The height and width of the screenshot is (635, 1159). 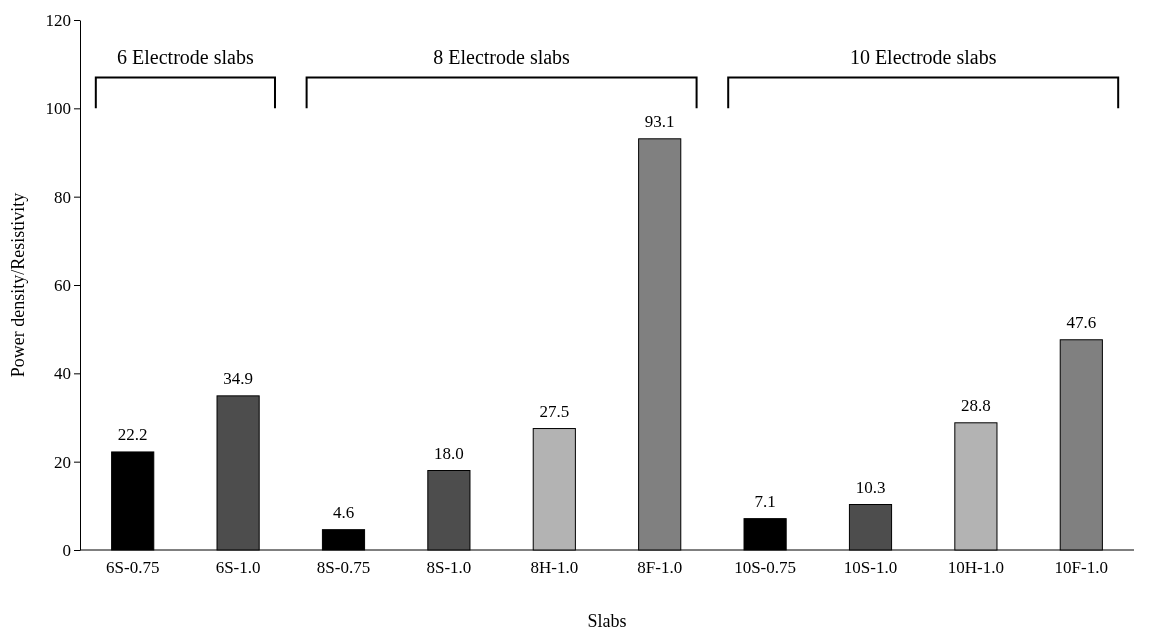 What do you see at coordinates (765, 501) in the screenshot?
I see `data-label: 7.1` at bounding box center [765, 501].